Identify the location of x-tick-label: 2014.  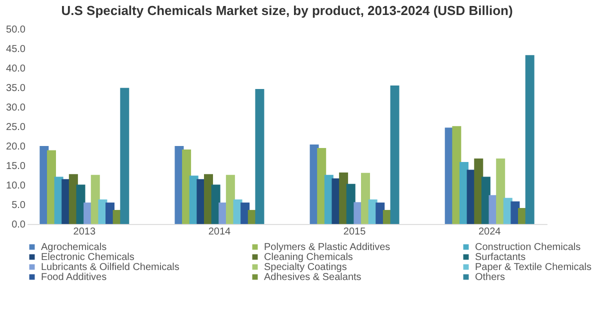
(220, 232).